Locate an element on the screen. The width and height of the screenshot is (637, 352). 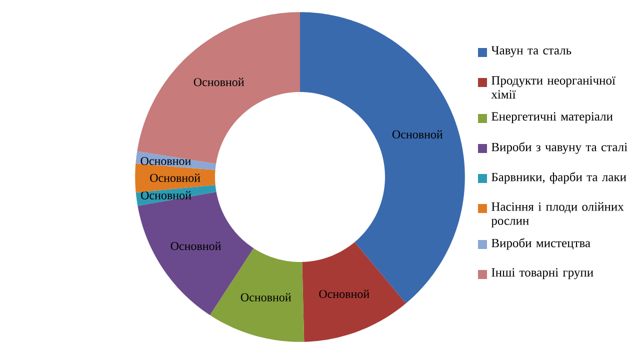
legend-label: Вироби з чавуну та сталі is located at coordinates (560, 148).